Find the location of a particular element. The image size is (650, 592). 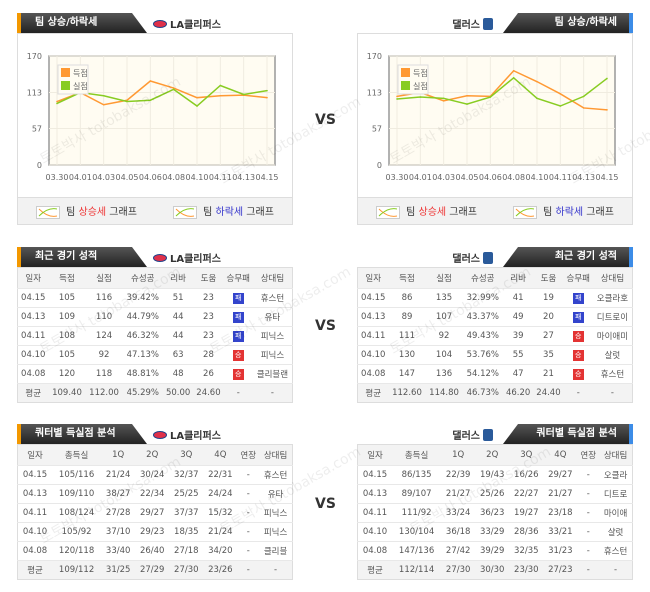

table-cell: 32/35 is located at coordinates (526, 551).